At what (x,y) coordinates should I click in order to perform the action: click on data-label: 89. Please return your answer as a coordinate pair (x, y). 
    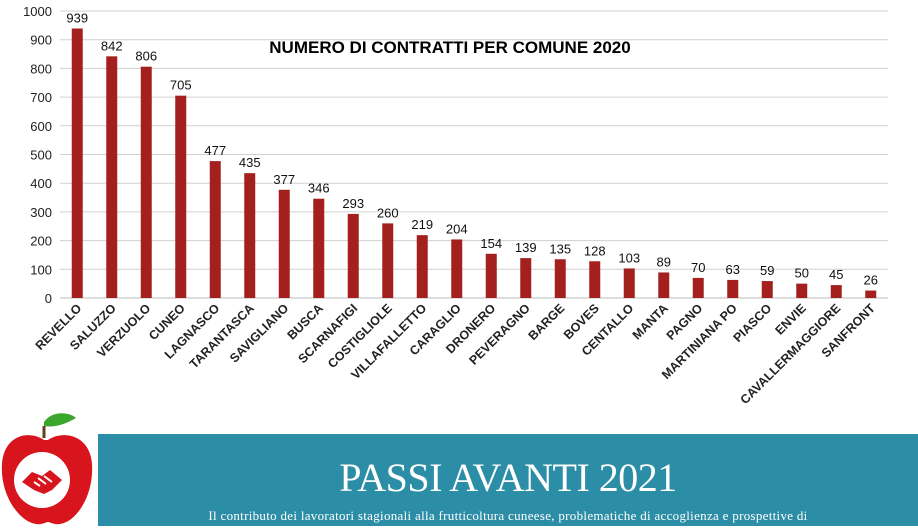
    Looking at the image, I should click on (664, 261).